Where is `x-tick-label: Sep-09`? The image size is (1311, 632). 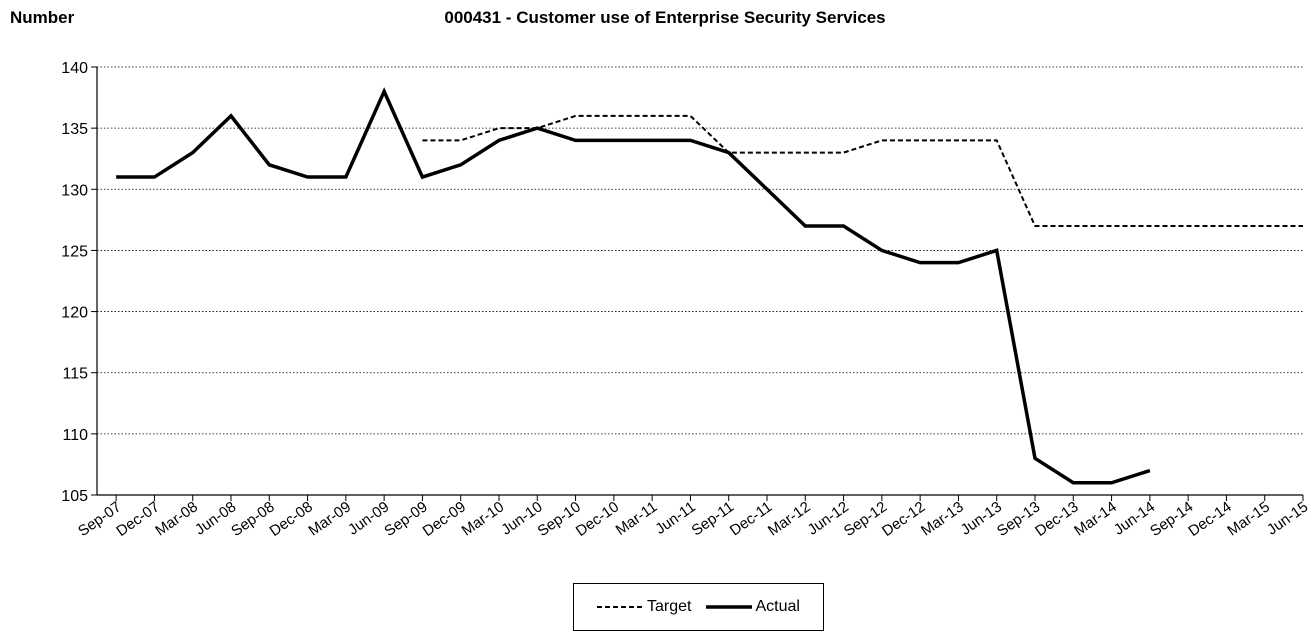 x-tick-label: Sep-09 is located at coordinates (405, 519).